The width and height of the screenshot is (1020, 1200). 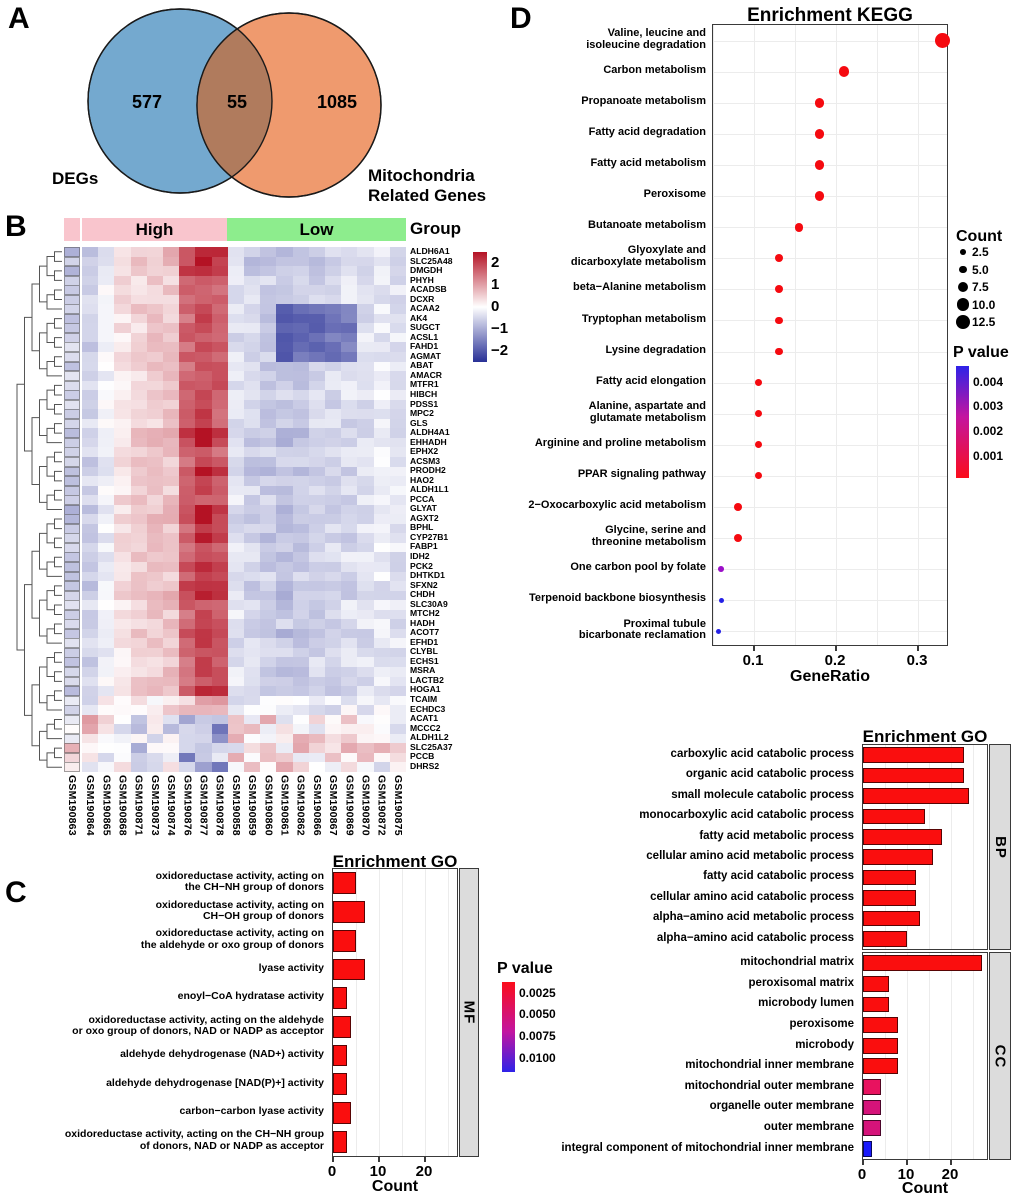 I want to click on gene-label: PRODH2, so click(x=428, y=470).